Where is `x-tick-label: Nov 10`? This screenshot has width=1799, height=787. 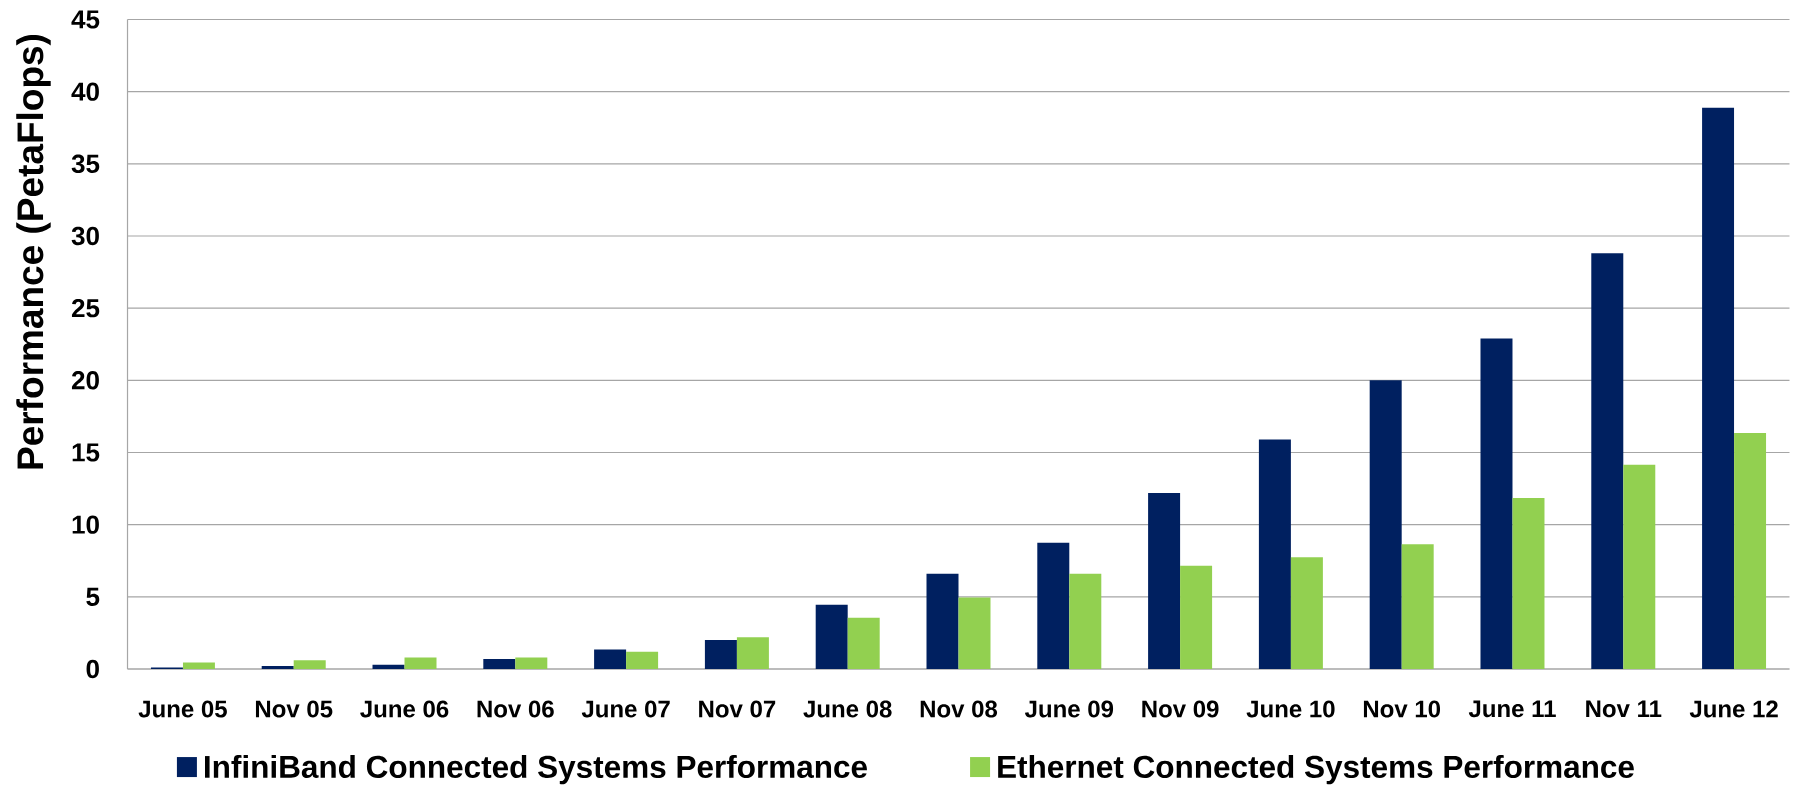 x-tick-label: Nov 10 is located at coordinates (1402, 709).